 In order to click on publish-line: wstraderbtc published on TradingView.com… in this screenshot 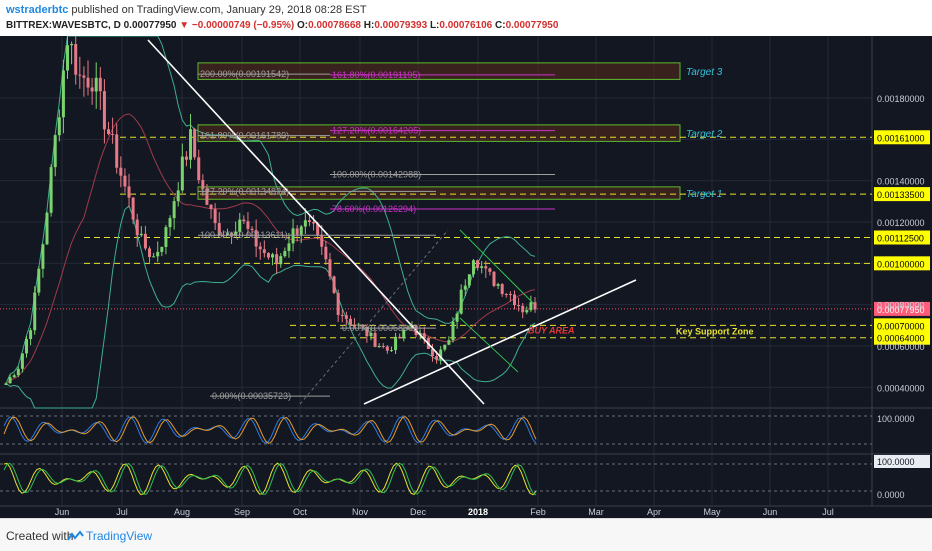, I will do `click(186, 10)`.